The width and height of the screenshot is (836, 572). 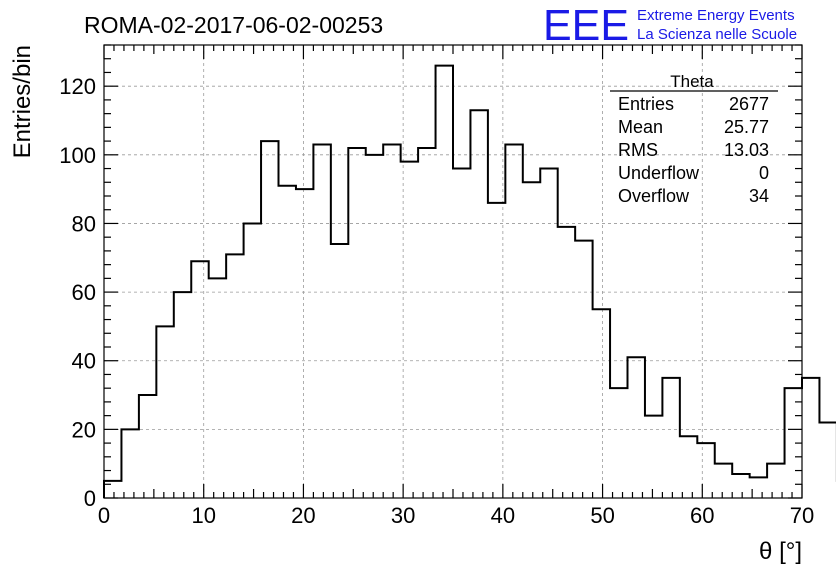 What do you see at coordinates (764, 173) in the screenshot?
I see `stats-value: 0` at bounding box center [764, 173].